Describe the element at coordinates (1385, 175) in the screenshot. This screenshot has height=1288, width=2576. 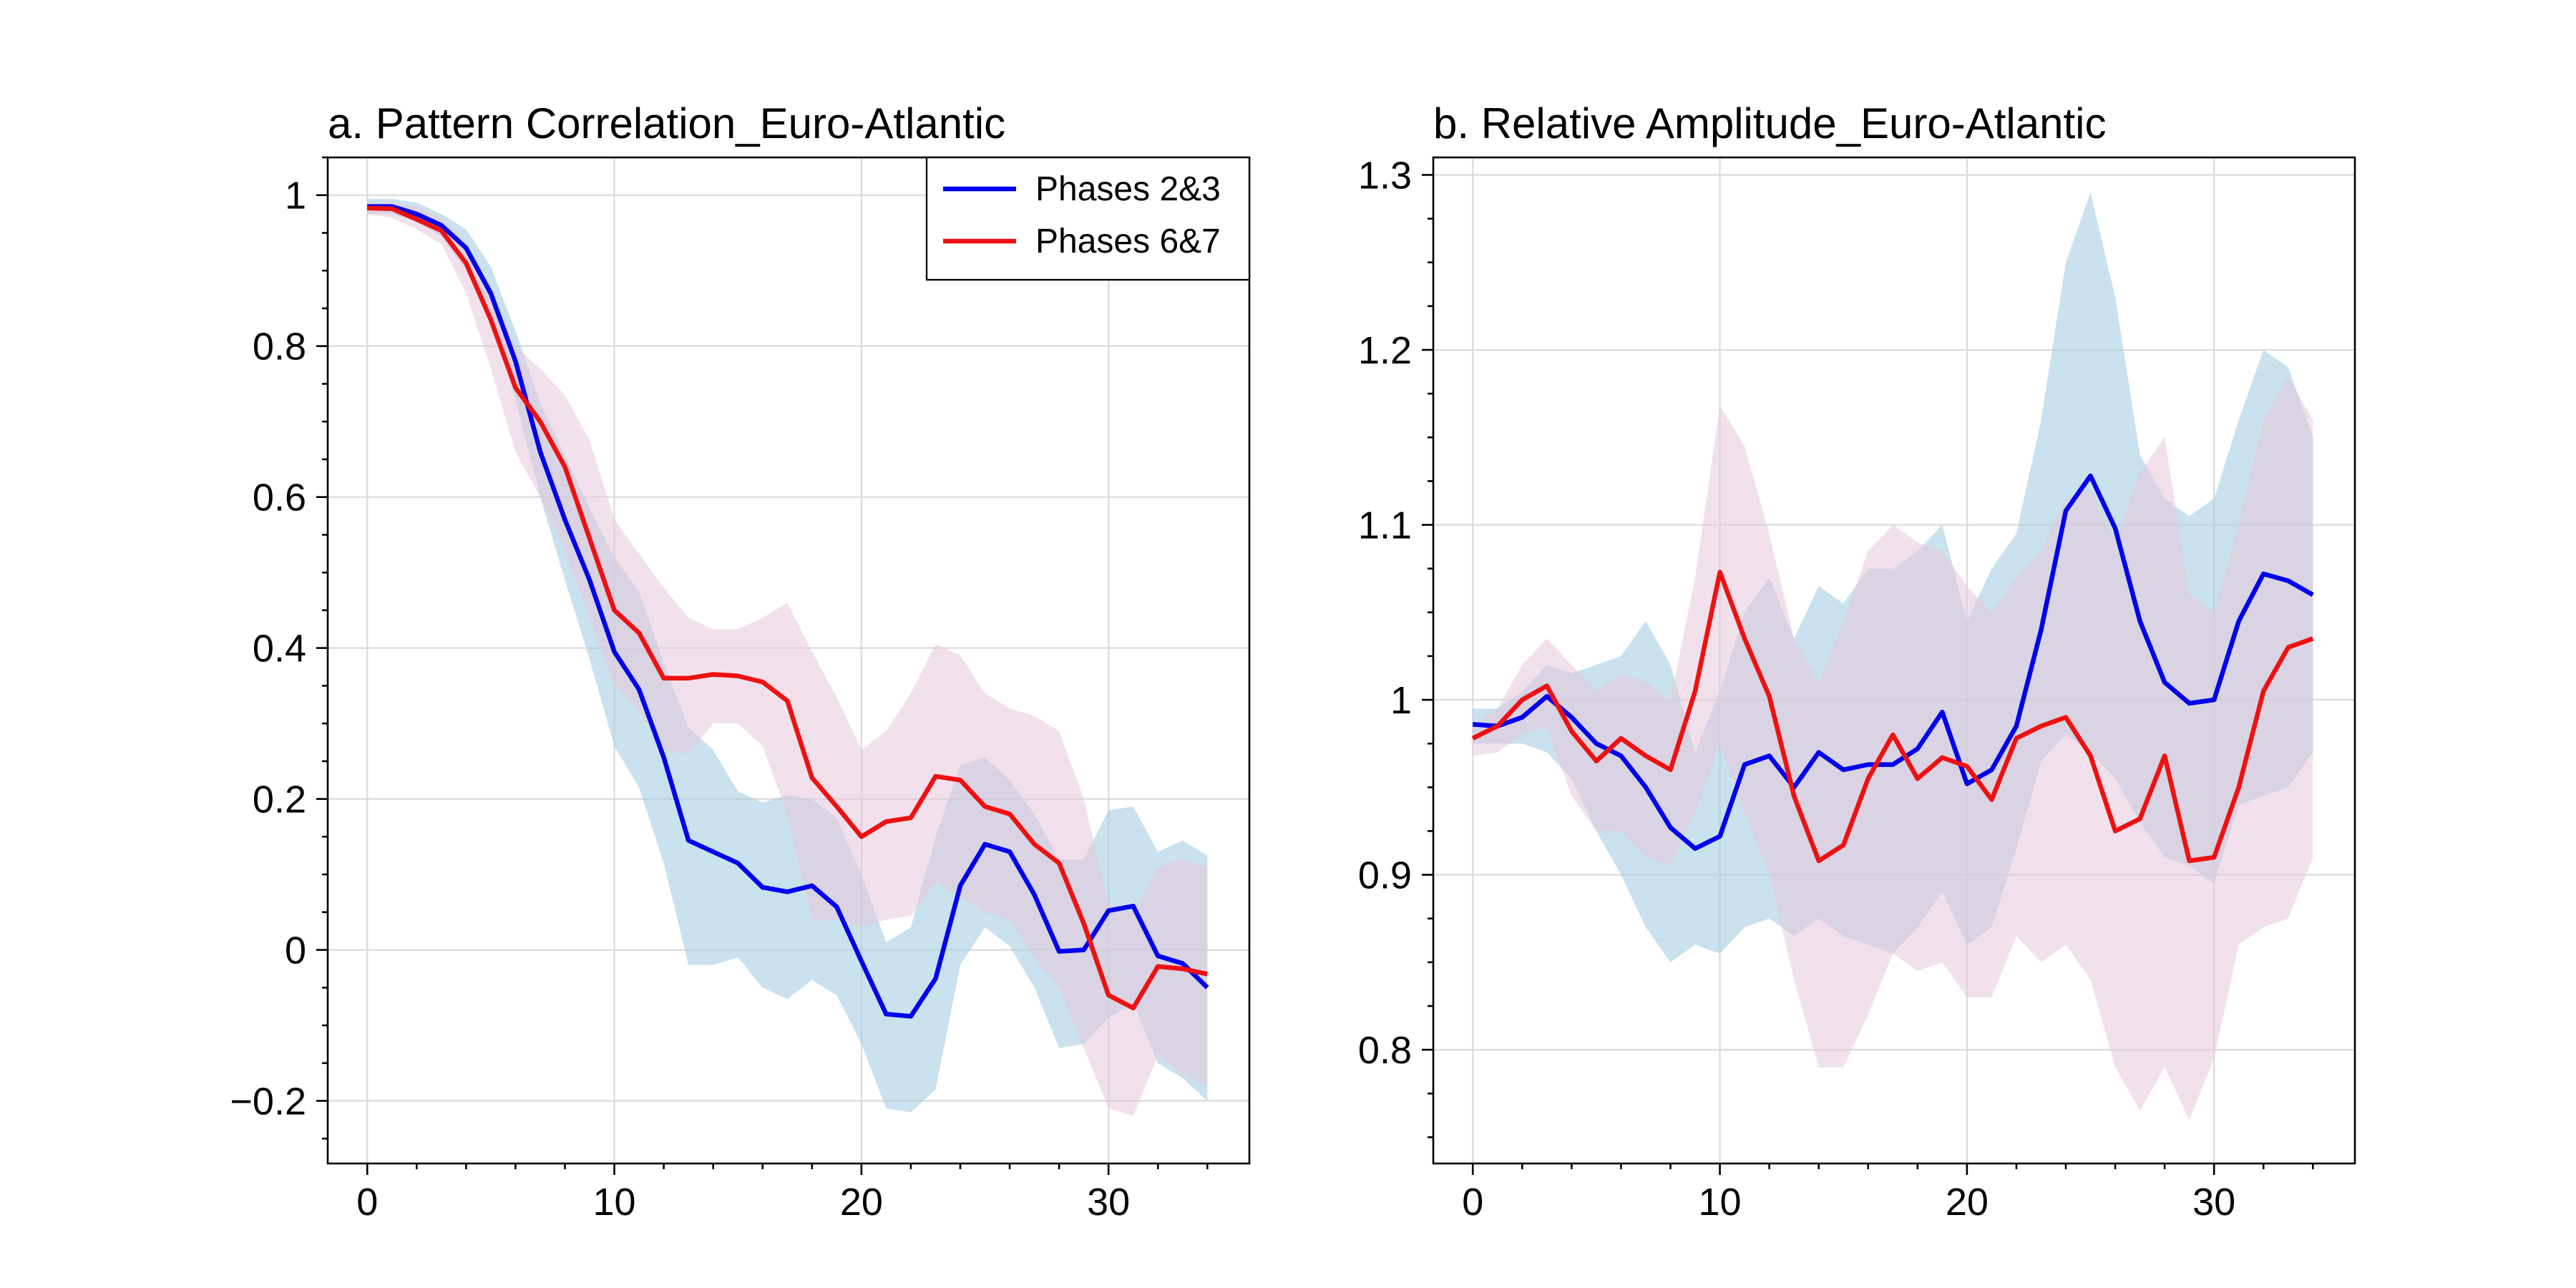
I see `panel-b-y-tick-label: 1.3` at that location.